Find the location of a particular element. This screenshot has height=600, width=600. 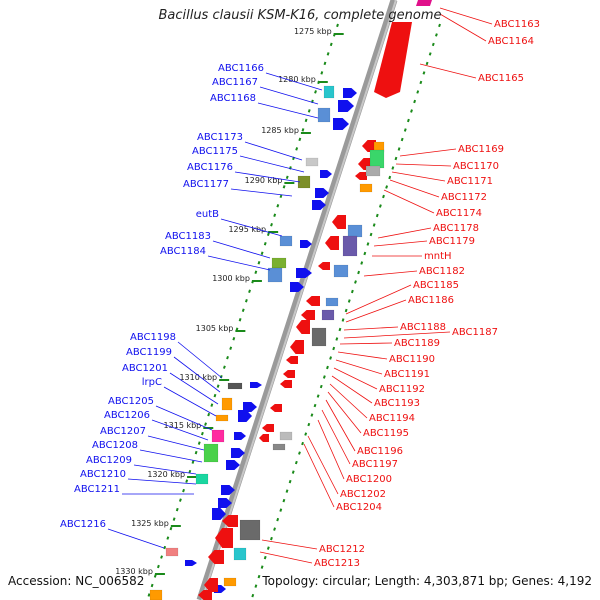

gene-label-right: ABC1185 is located at coordinates (436, 285).